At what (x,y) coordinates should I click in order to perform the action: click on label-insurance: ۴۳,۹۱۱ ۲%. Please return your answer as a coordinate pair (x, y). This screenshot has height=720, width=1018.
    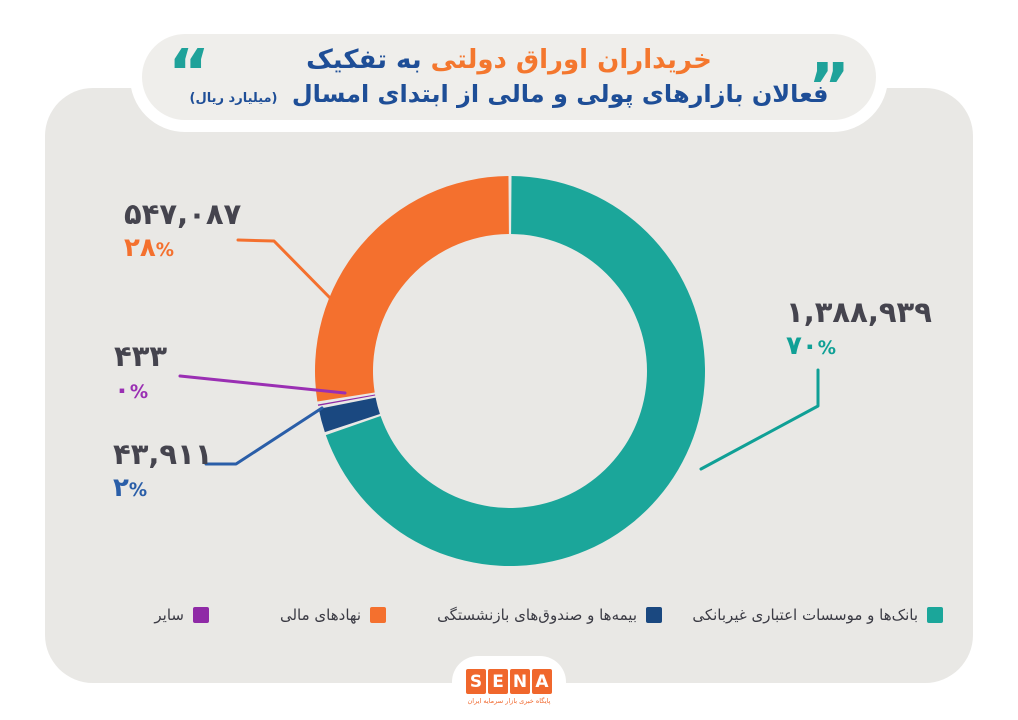
    Looking at the image, I should click on (163, 471).